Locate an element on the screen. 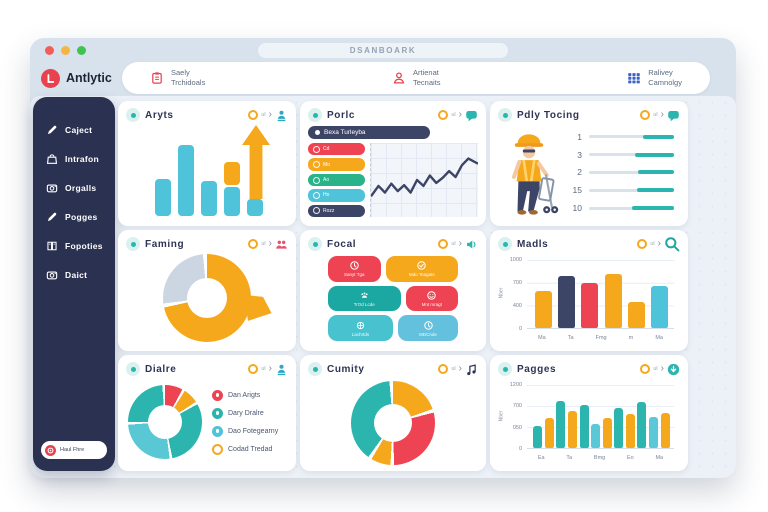 This screenshot has width=768, height=512. tile-check-icon: Mdo Teagats is located at coordinates (421, 269).